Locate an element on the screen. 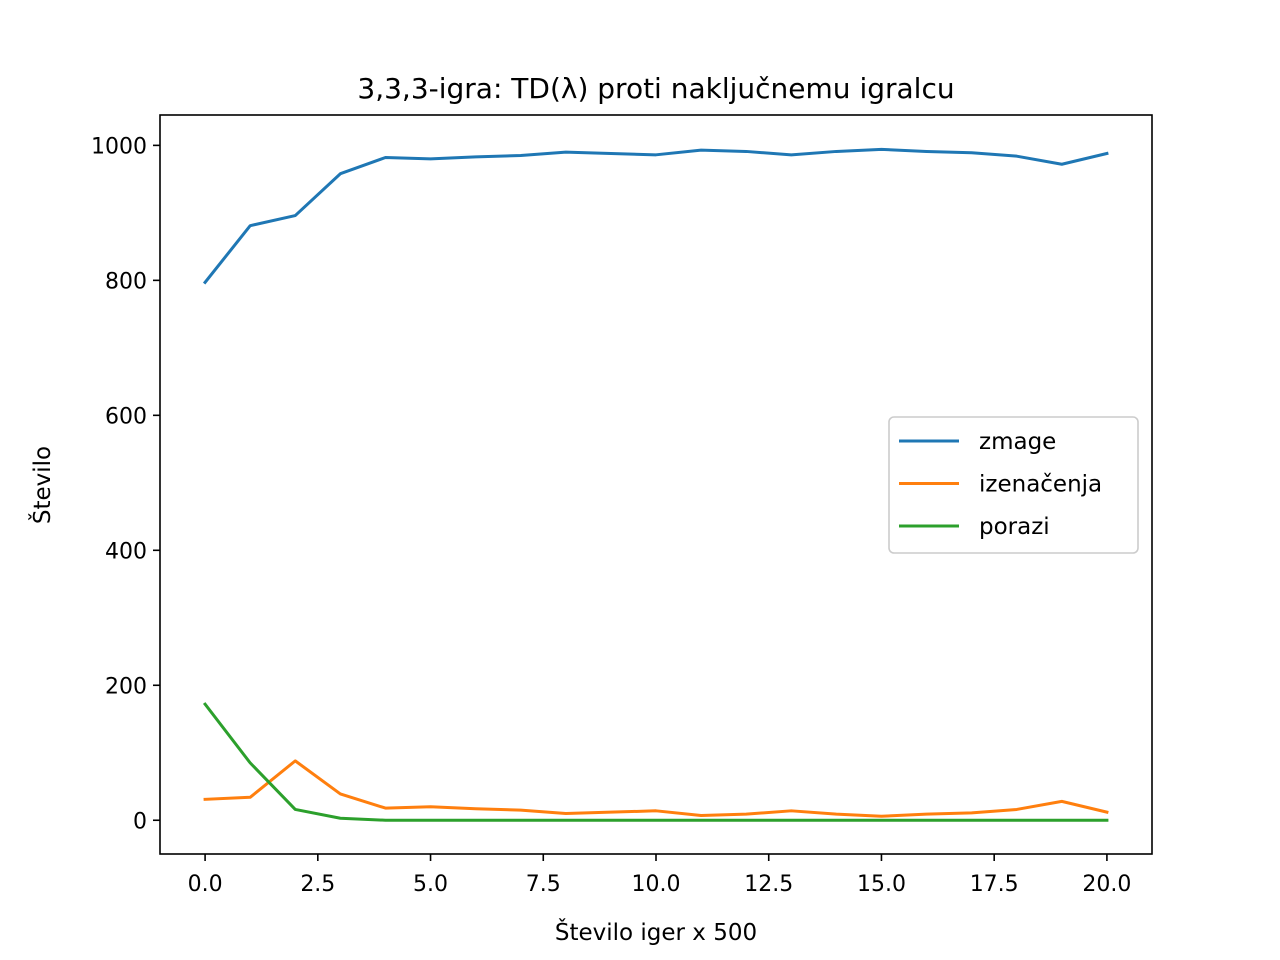  x-tick-label-8: 20.0 is located at coordinates (1106, 884).